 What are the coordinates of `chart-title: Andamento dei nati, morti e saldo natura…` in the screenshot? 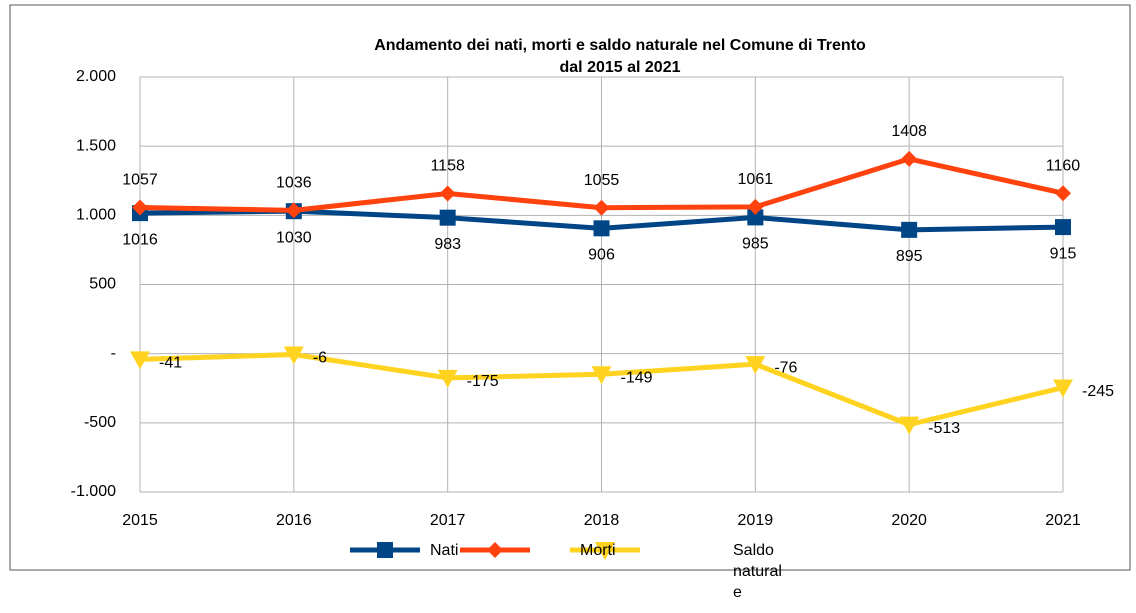 It's located at (620, 45).